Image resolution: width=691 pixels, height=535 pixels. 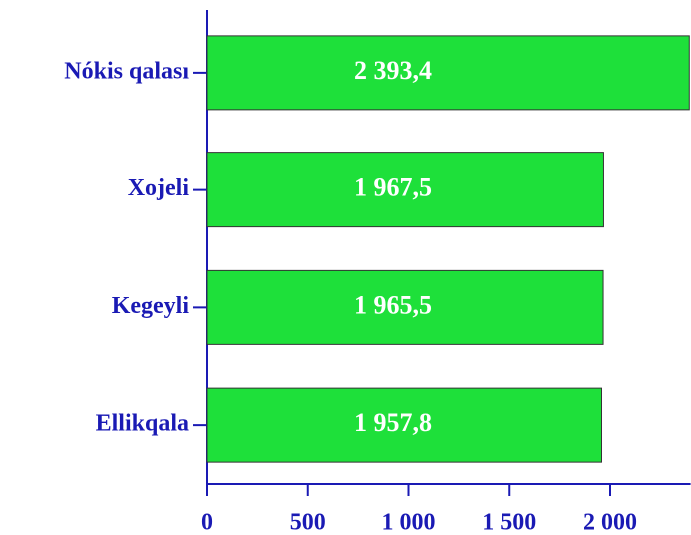 What do you see at coordinates (308, 522) in the screenshot?
I see `x-tick-label: 500` at bounding box center [308, 522].